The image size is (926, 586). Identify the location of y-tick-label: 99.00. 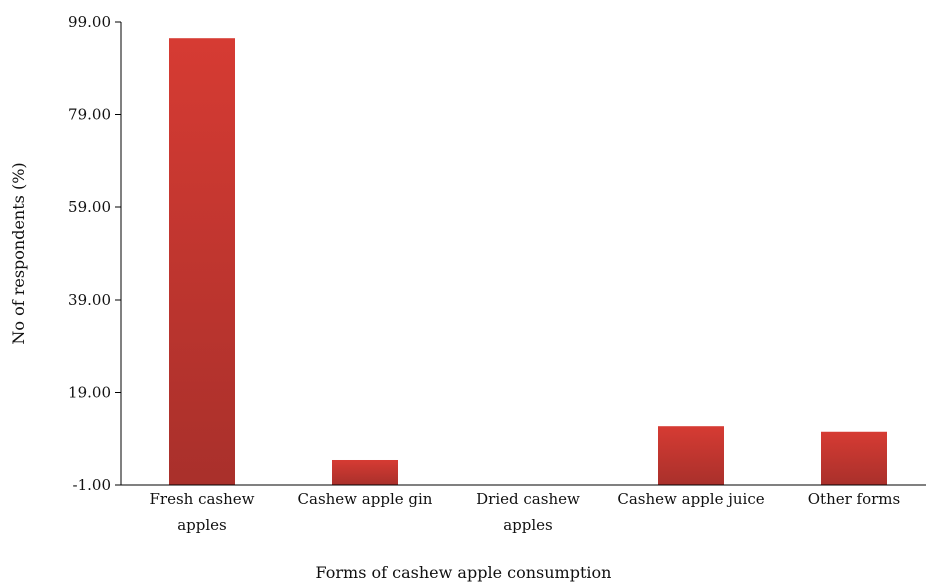
(89, 22).